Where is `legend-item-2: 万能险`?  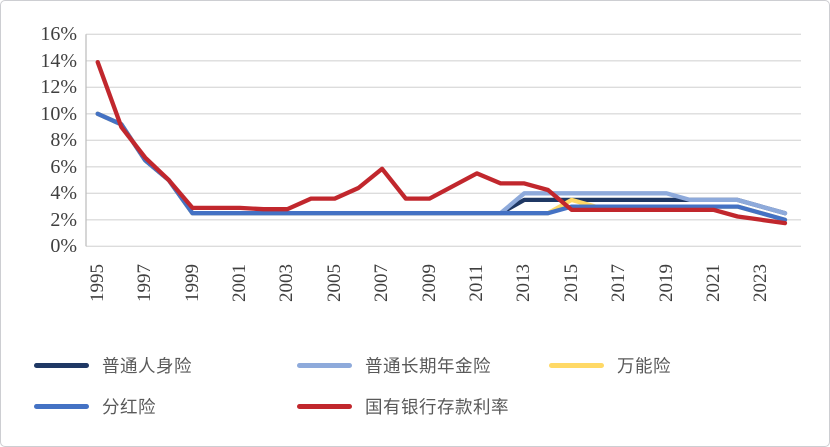 legend-item-2: 万能险 is located at coordinates (679, 365).